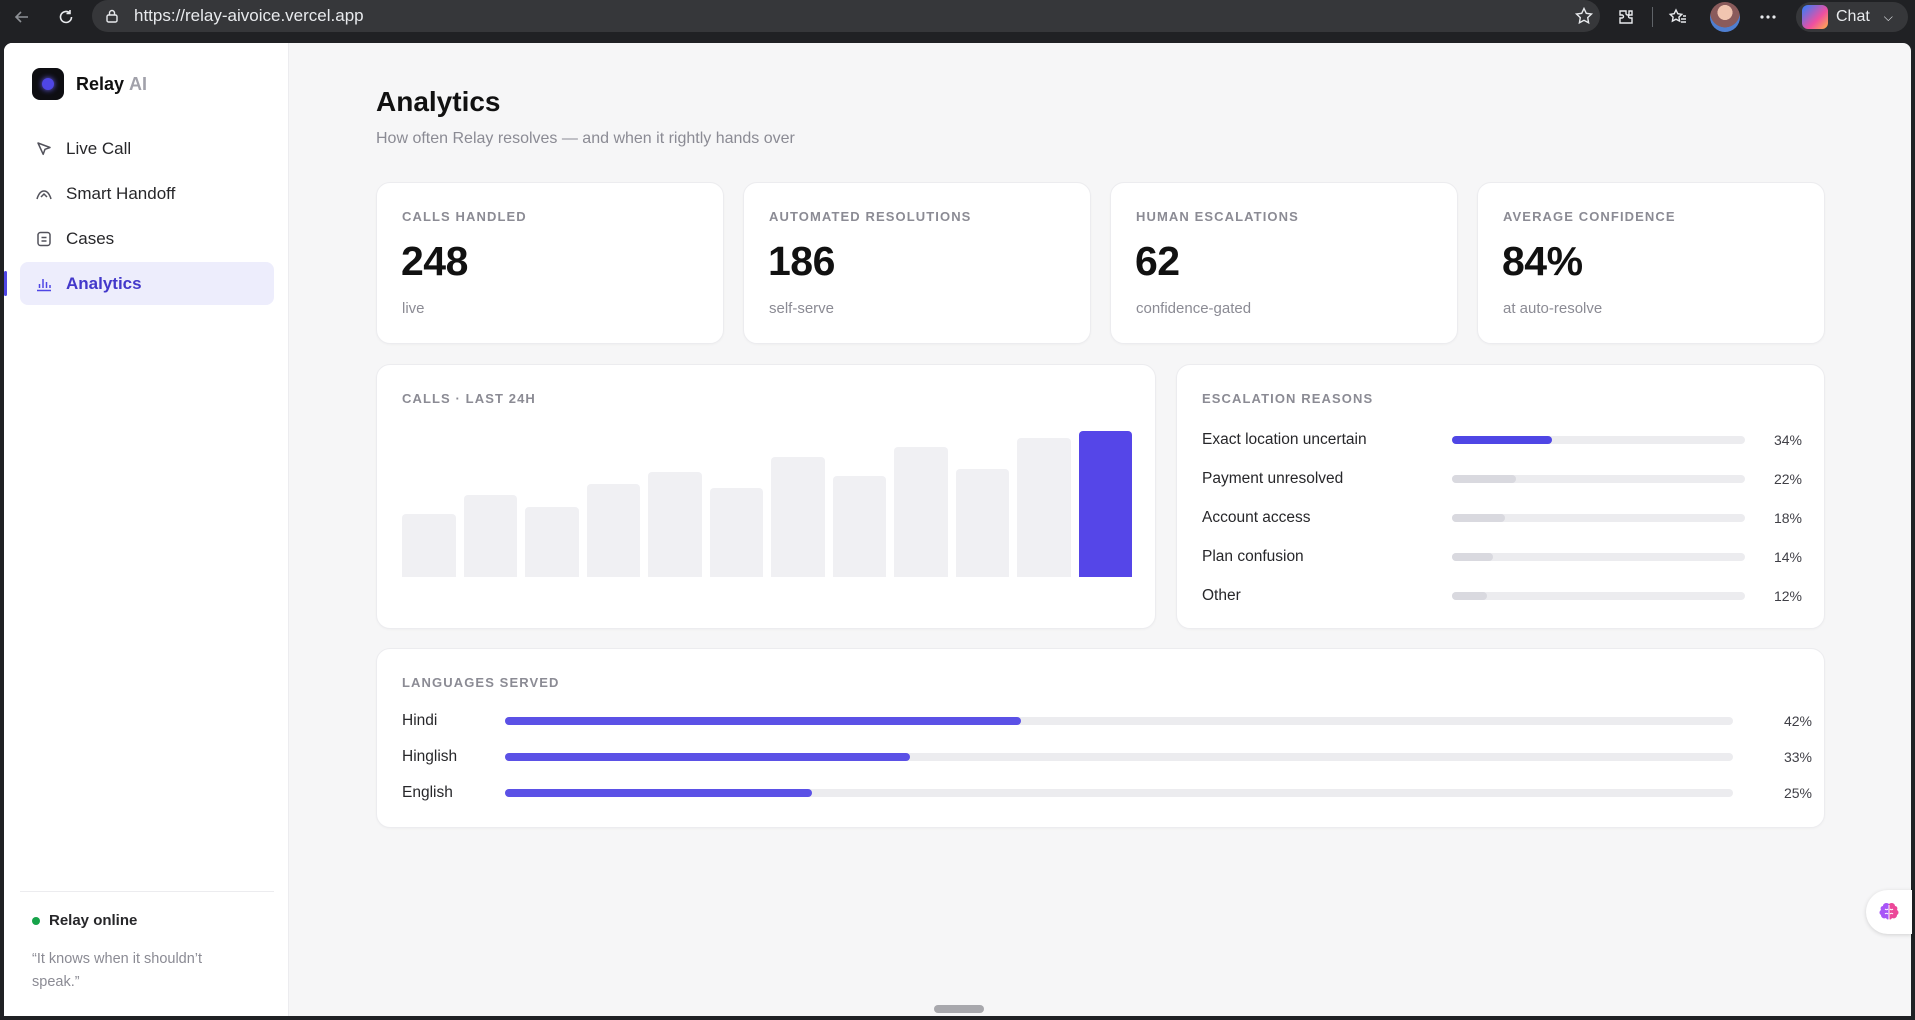 Image resolution: width=1915 pixels, height=1020 pixels. I want to click on reload-icon, so click(66, 17).